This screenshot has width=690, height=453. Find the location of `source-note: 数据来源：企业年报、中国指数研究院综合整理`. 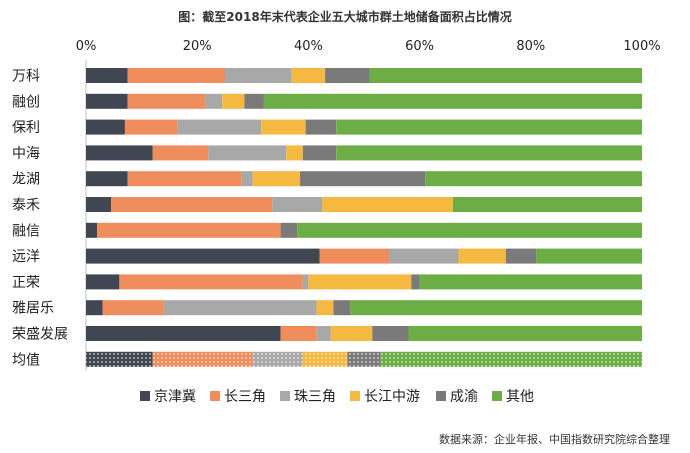

source-note: 数据来源：企业年报、中国指数研究院综合整理 is located at coordinates (554, 439).